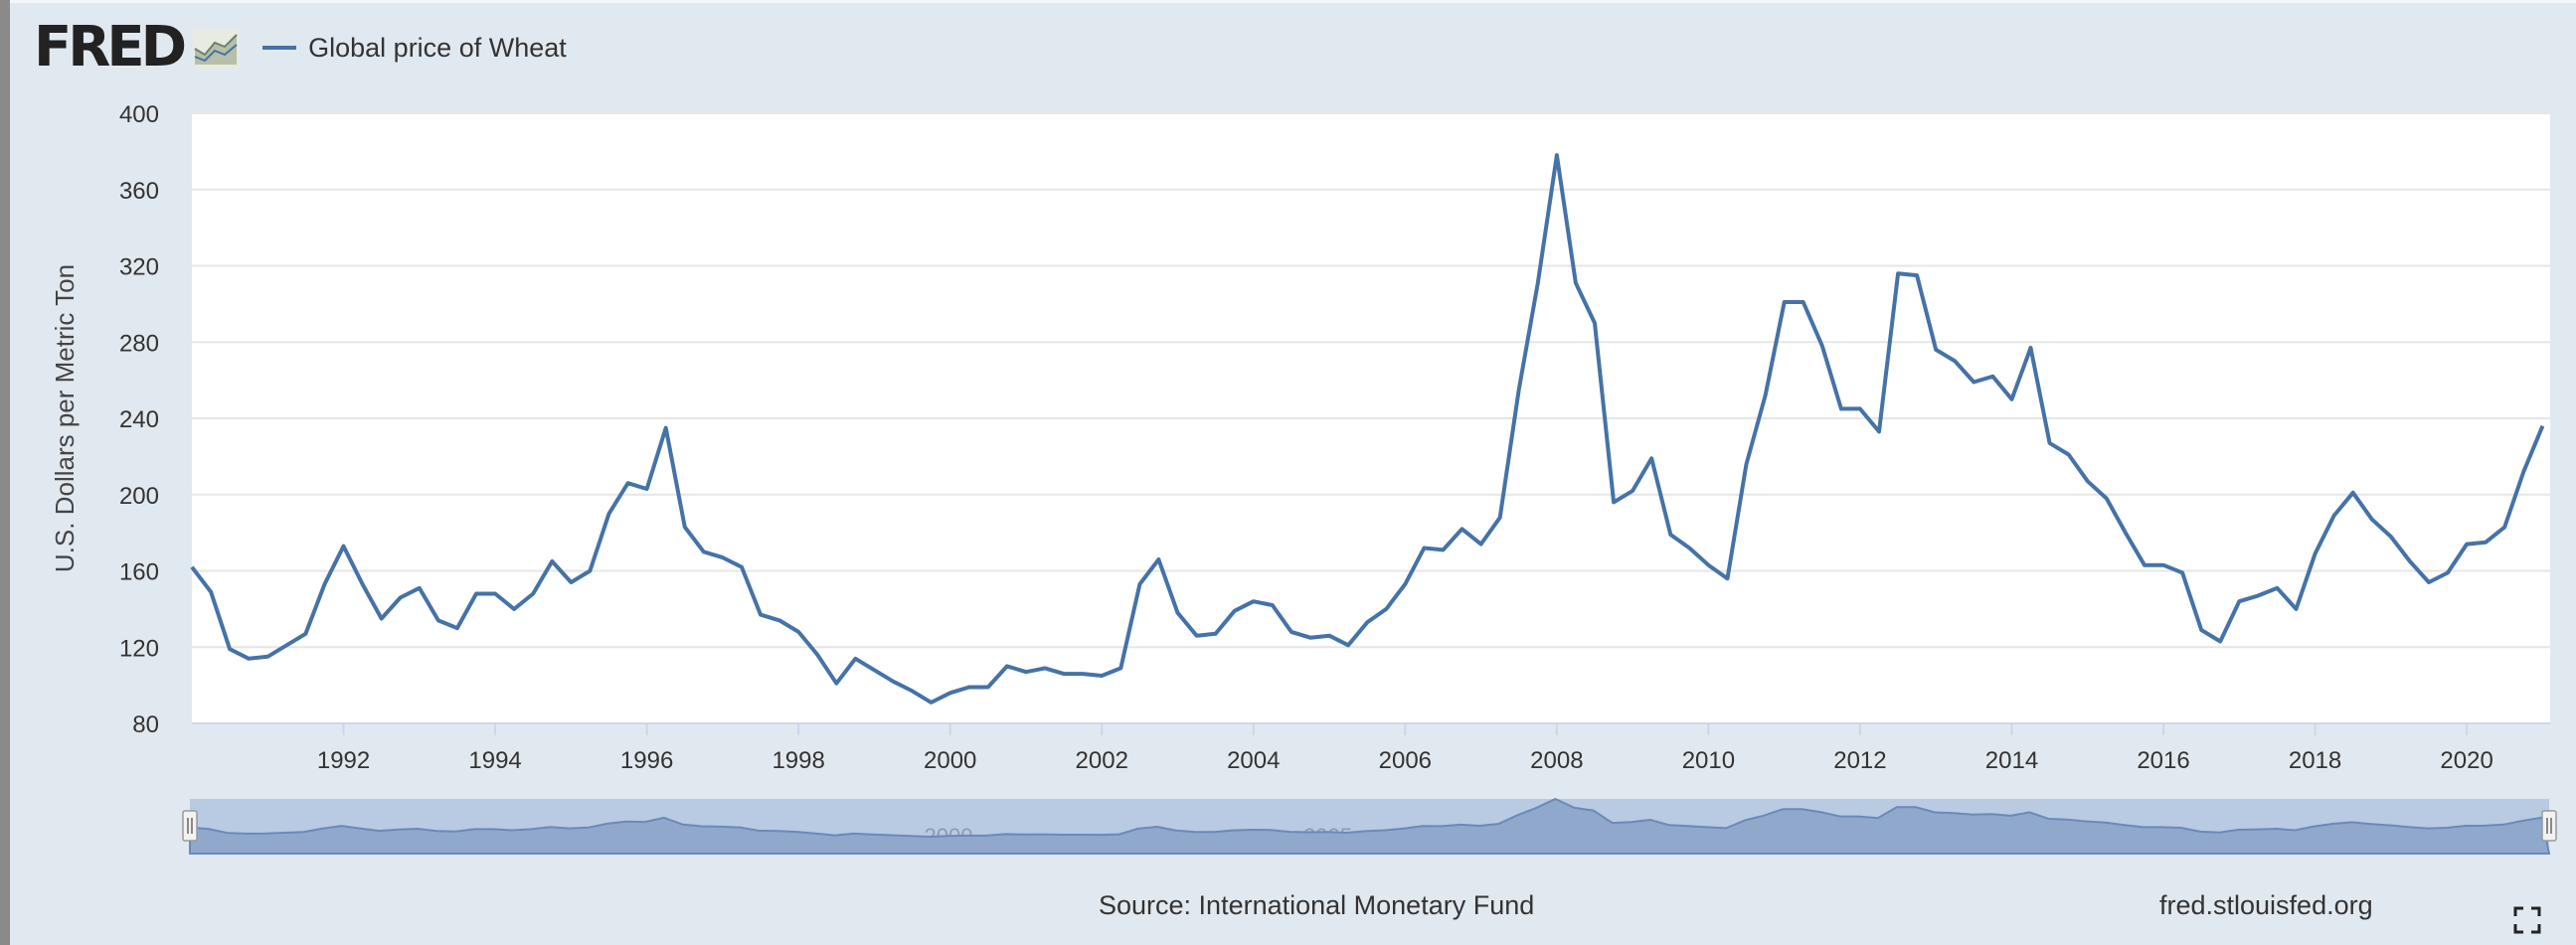  I want to click on navigator: 199520002005201020152020, so click(1369, 826).